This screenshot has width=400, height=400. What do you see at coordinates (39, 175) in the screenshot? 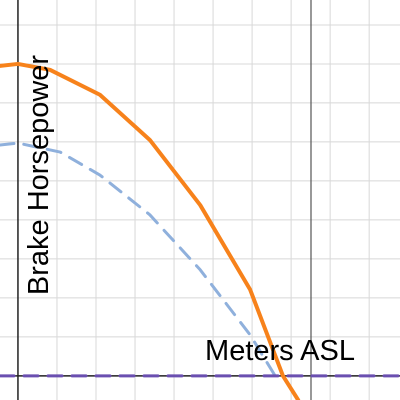
I see `y-axis-label: Brake Horsepower` at bounding box center [39, 175].